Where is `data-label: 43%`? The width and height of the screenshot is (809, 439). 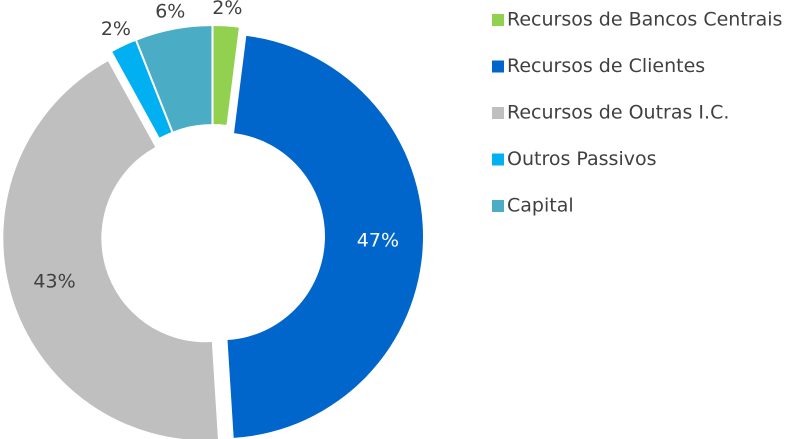
data-label: 43% is located at coordinates (54, 282).